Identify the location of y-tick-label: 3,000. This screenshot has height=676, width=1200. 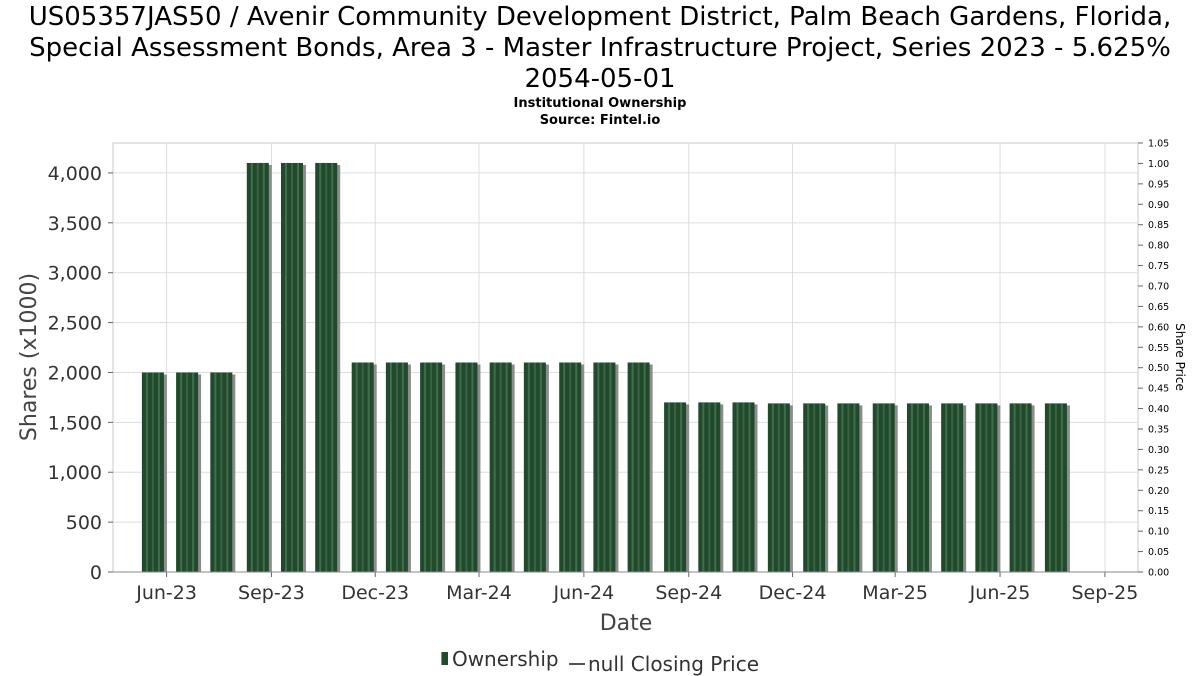
(75, 274).